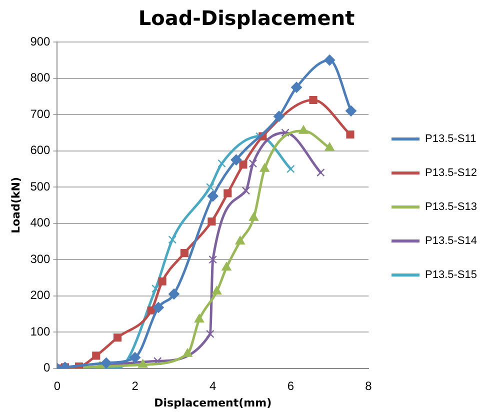 The width and height of the screenshot is (491, 414). What do you see at coordinates (40, 331) in the screenshot?
I see `y-tick-label: 100` at bounding box center [40, 331].